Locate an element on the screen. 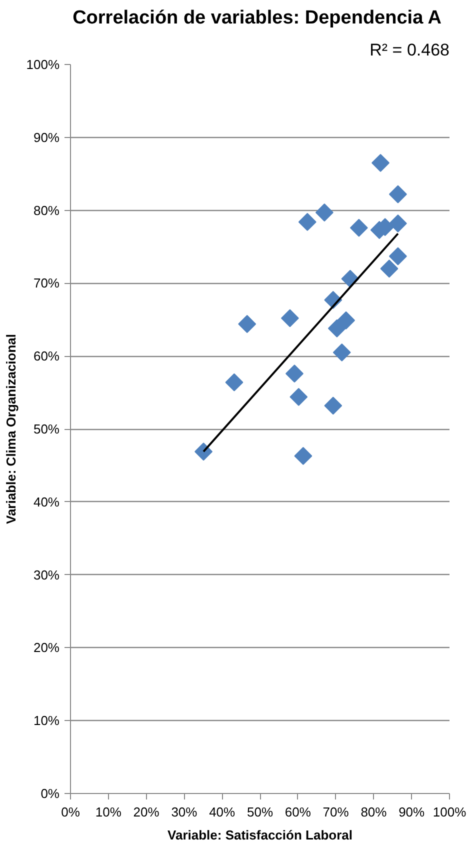 This screenshot has width=474, height=845. x-tick-label: 100% is located at coordinates (449, 812).